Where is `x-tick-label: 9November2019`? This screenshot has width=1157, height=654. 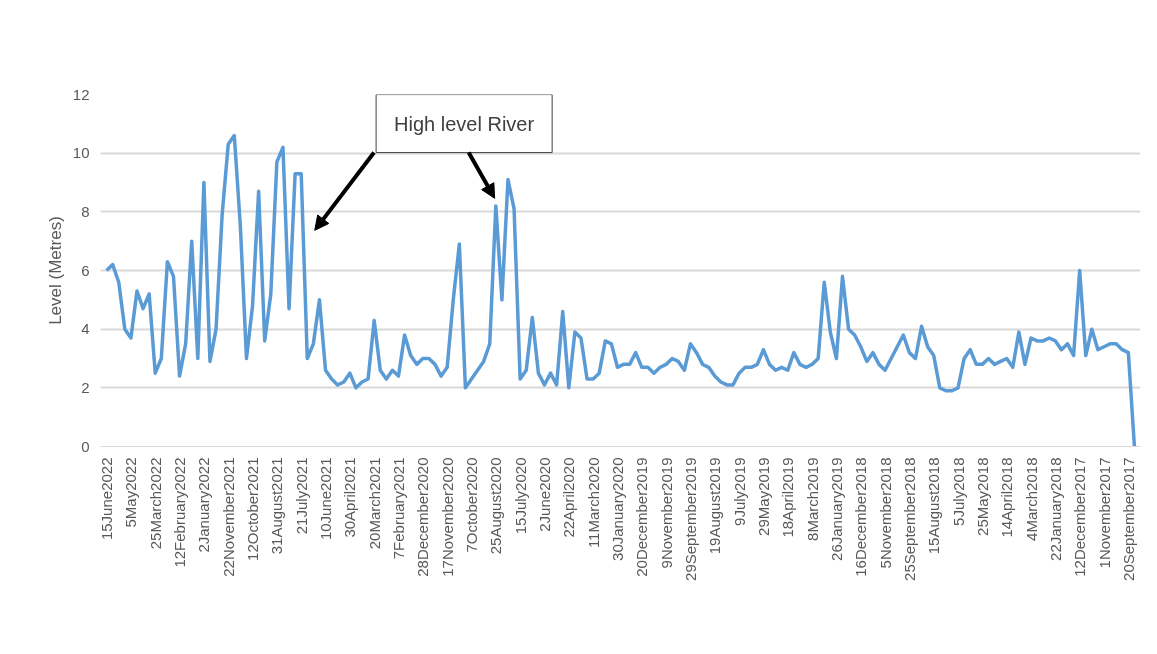
x-tick-label: 9November2019 is located at coordinates (666, 513).